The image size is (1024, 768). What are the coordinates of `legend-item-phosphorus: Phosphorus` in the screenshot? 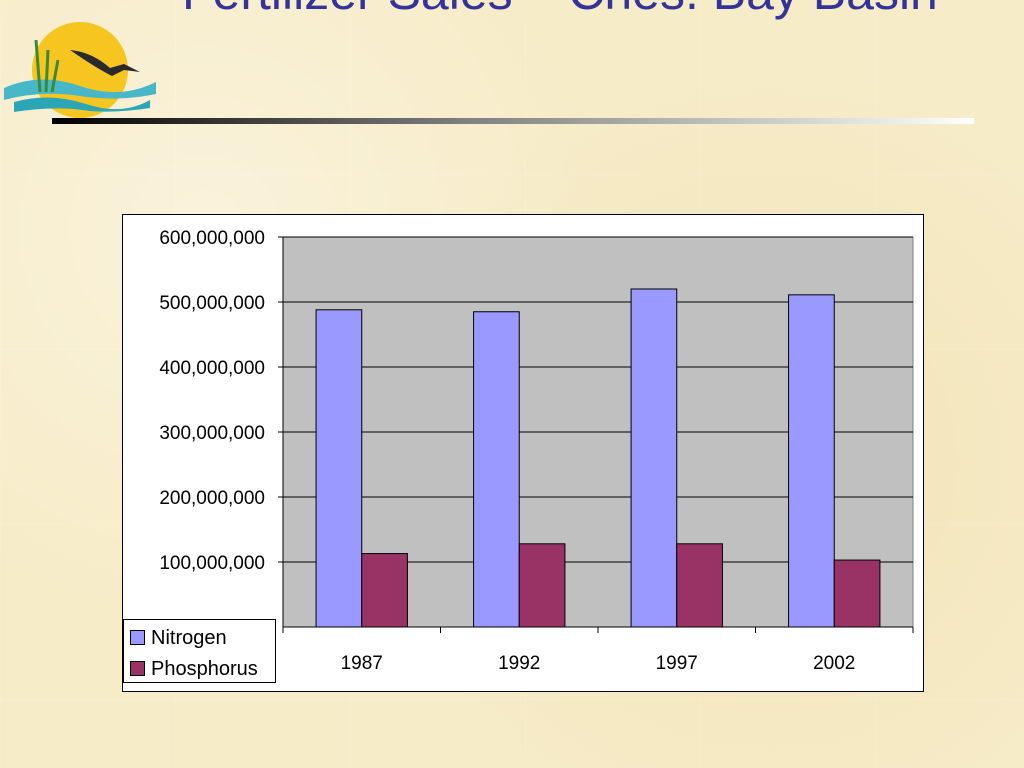 It's located at (194, 669).